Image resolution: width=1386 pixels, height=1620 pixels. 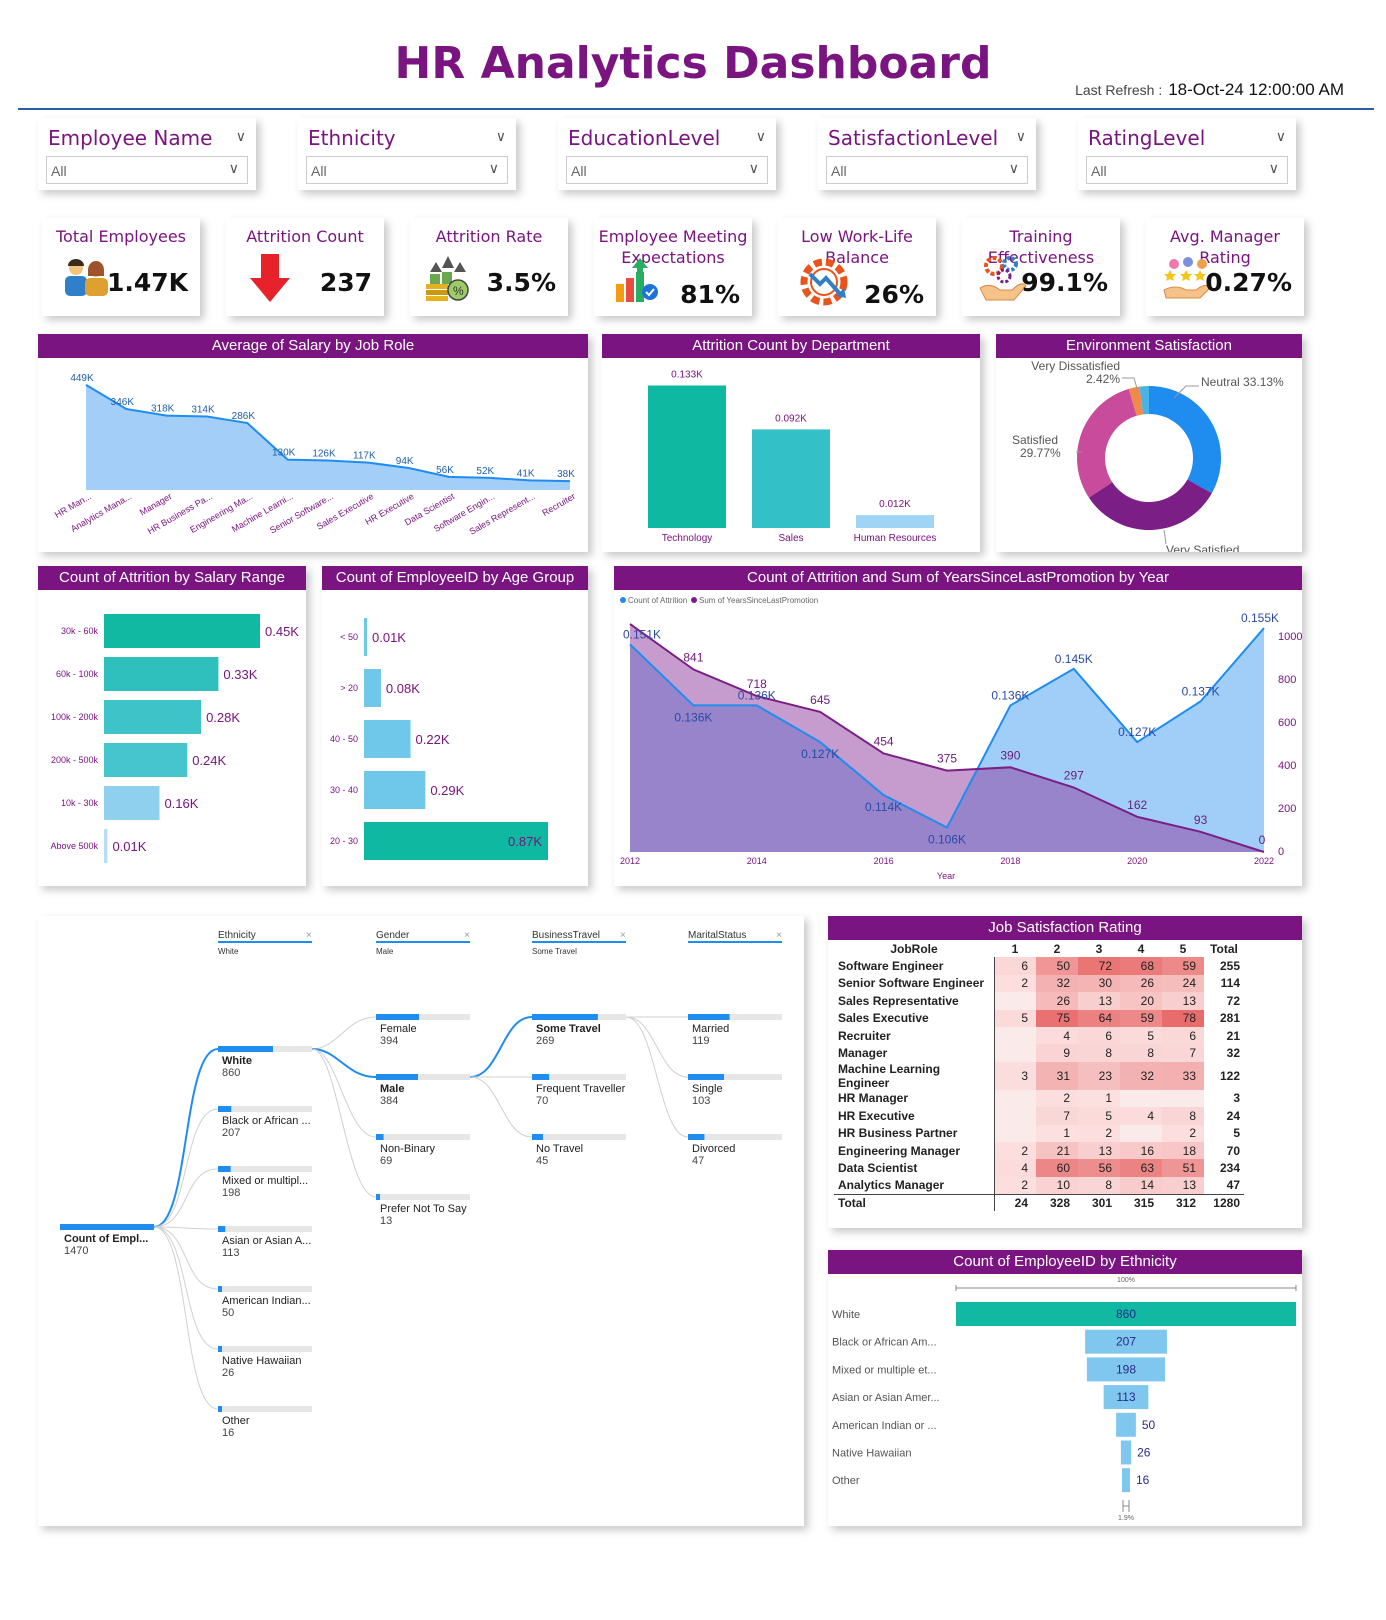 What do you see at coordinates (673, 247) in the screenshot?
I see `kpi-title: Employee Meeting Expectations` at bounding box center [673, 247].